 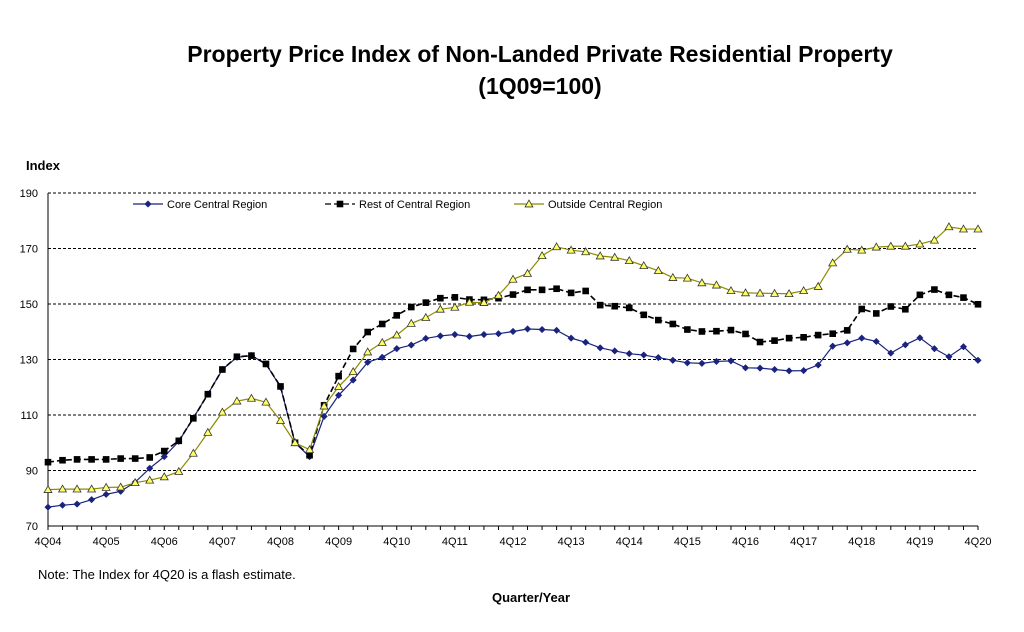 What do you see at coordinates (414, 205) in the screenshot?
I see `legend-label: Rest of Central Region` at bounding box center [414, 205].